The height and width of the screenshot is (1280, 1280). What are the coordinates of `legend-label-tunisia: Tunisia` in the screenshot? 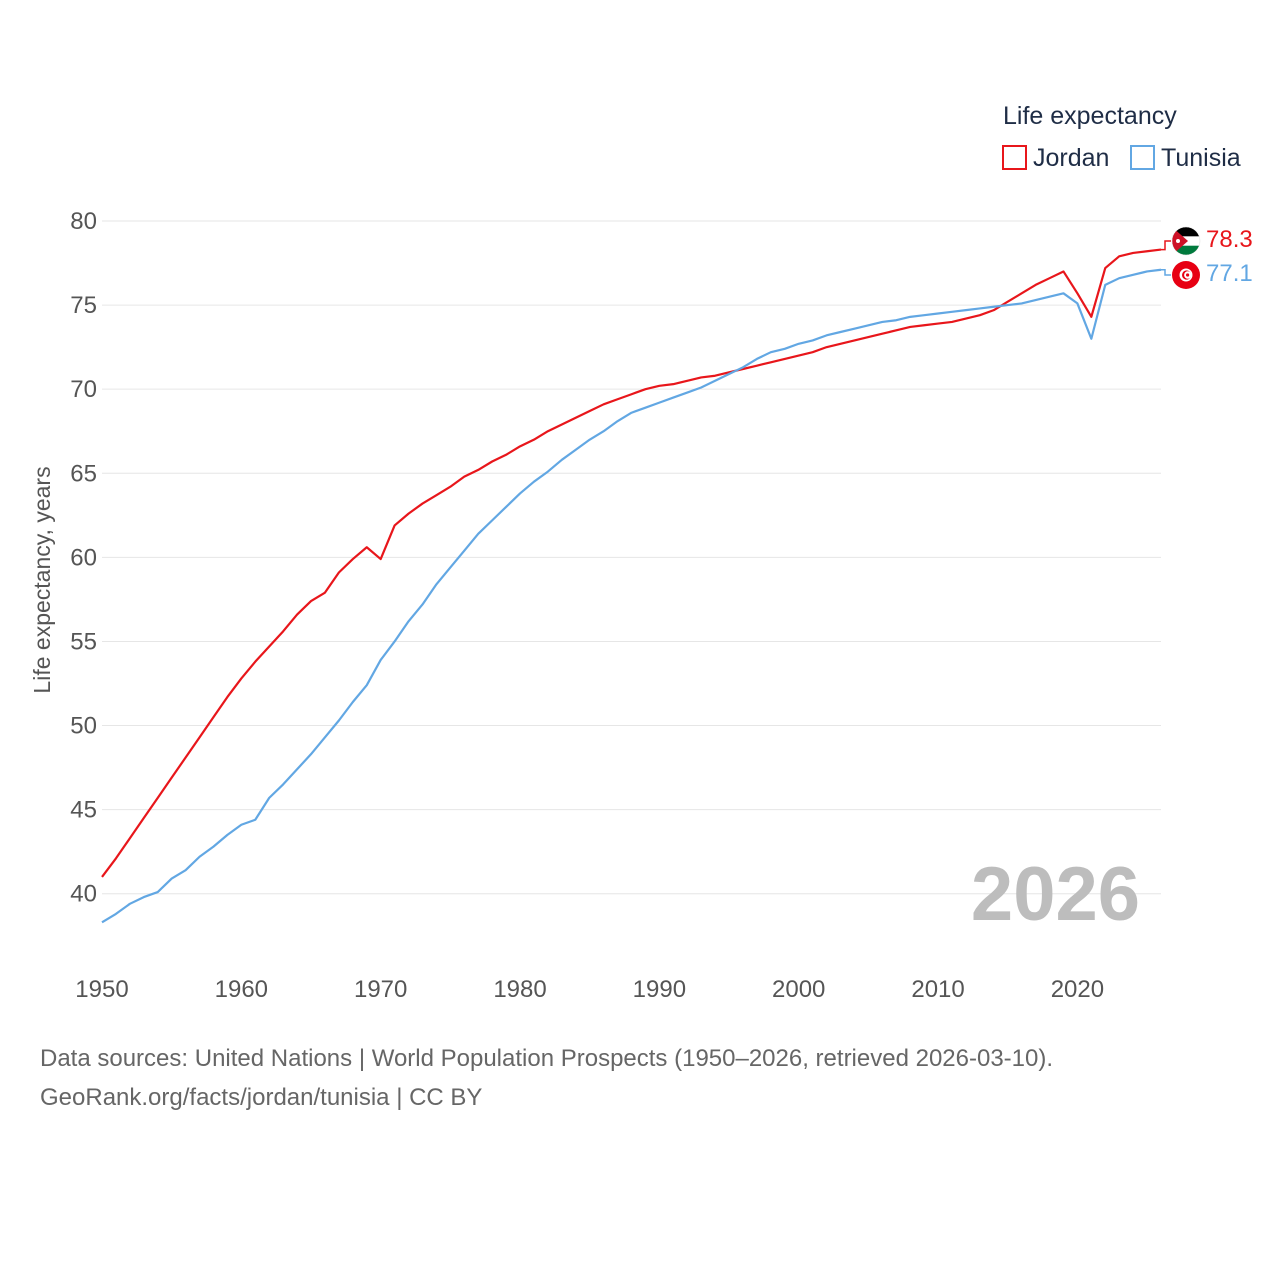 It's located at (1201, 158).